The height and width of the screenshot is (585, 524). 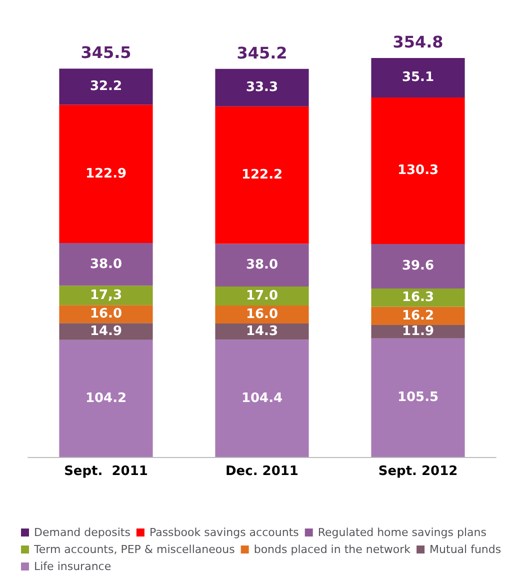 What do you see at coordinates (224, 532) in the screenshot?
I see `legend-label: Passbook savings accounts` at bounding box center [224, 532].